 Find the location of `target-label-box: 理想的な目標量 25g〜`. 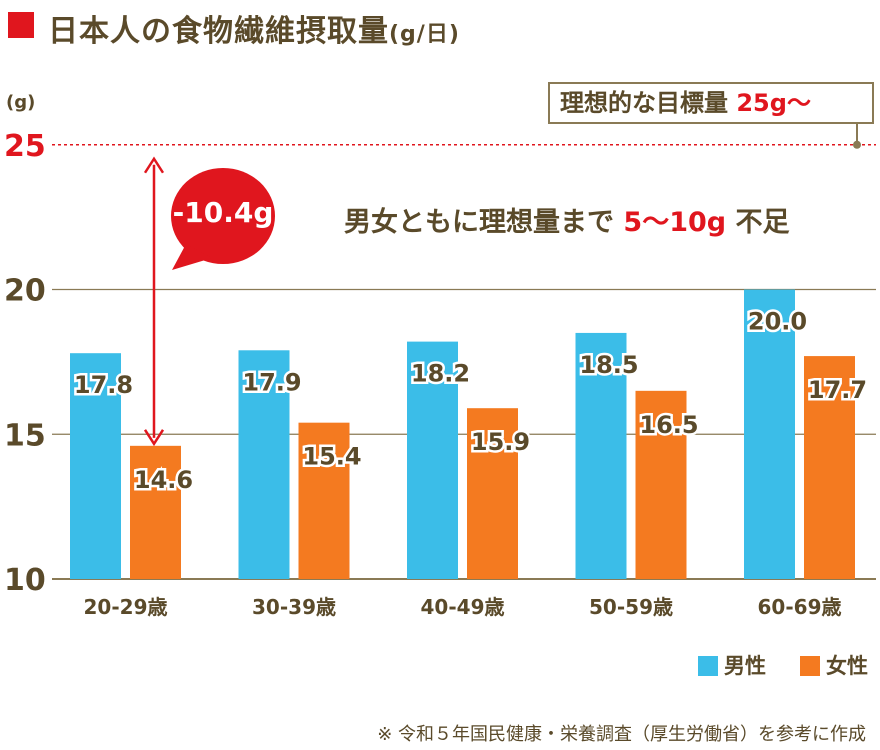

target-label-box: 理想的な目標量 25g〜 is located at coordinates (711, 103).